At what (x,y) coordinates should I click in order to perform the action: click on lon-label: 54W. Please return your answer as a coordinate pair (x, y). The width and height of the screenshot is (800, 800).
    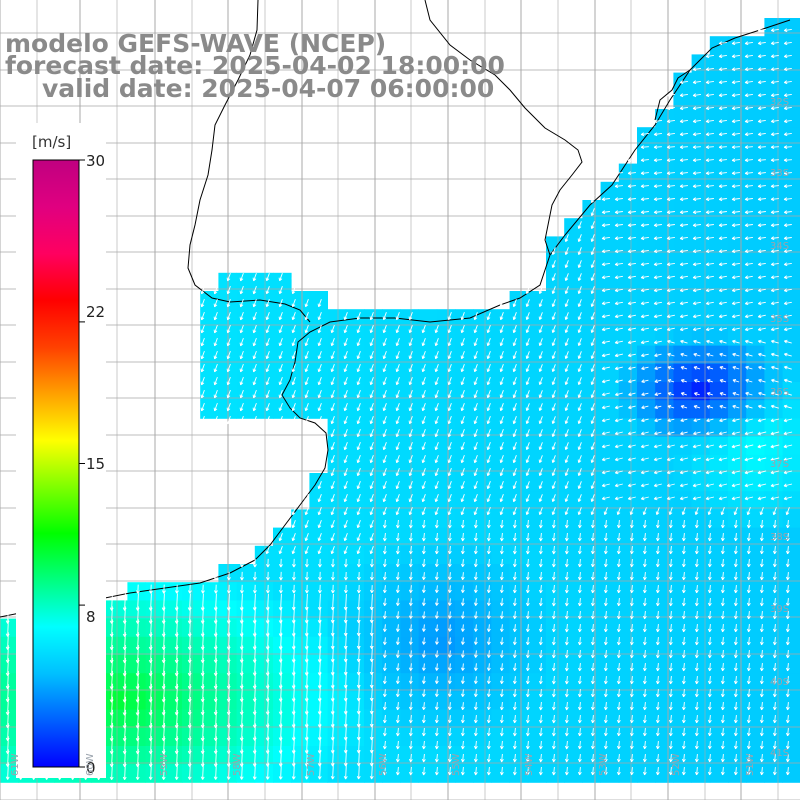
    Looking at the image, I should click on (529, 764).